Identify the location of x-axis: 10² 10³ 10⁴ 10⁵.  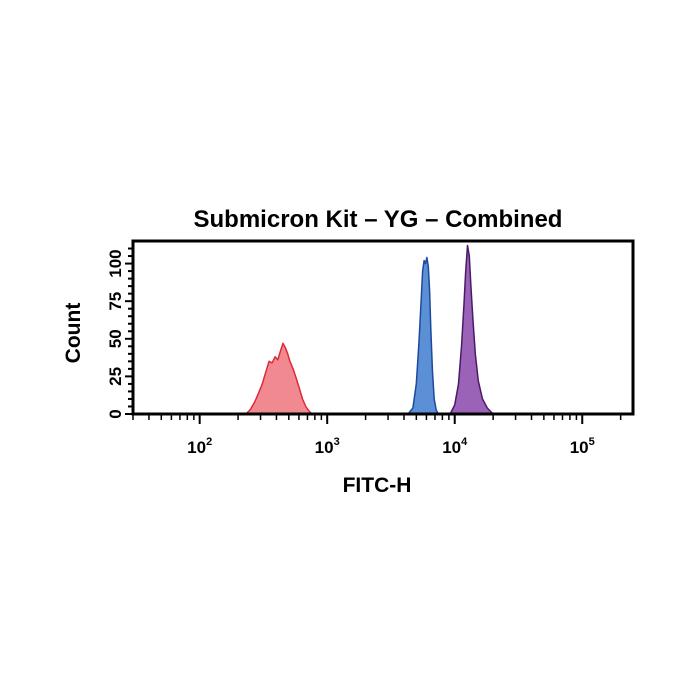
(377, 435).